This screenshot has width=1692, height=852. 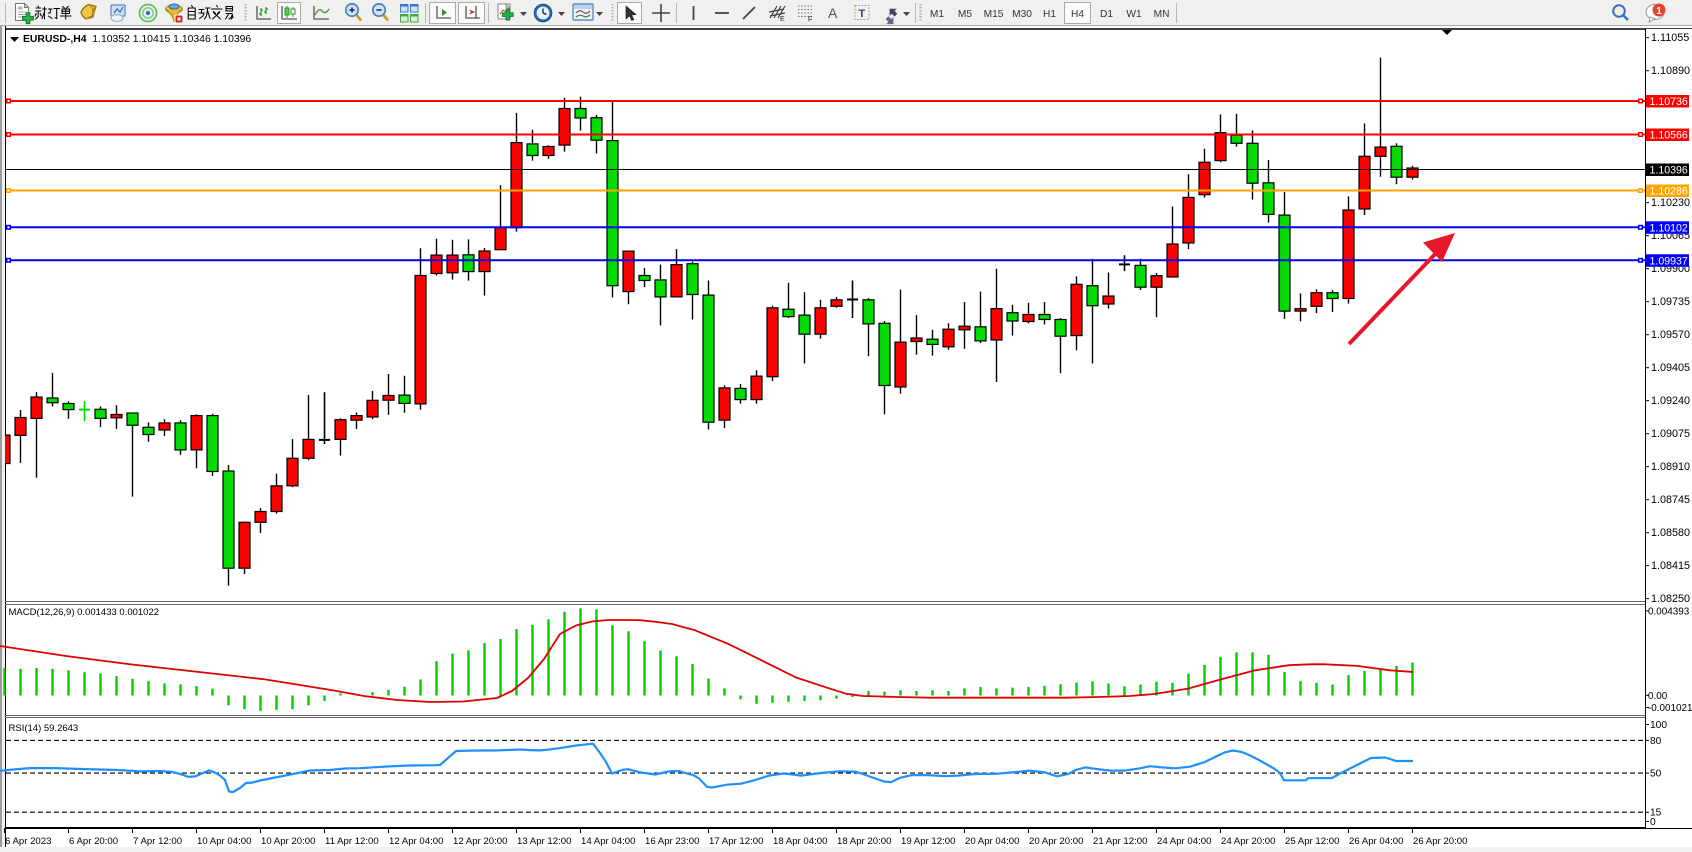 I want to click on svg-text: 1.10102, so click(x=1669, y=228).